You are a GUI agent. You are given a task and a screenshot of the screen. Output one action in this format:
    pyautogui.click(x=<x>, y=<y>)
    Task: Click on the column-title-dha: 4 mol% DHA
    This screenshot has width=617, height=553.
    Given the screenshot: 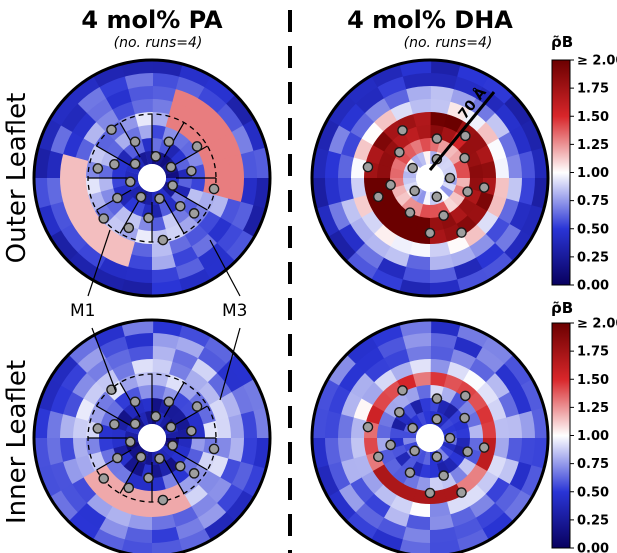 What is the action you would take?
    pyautogui.click(x=430, y=20)
    